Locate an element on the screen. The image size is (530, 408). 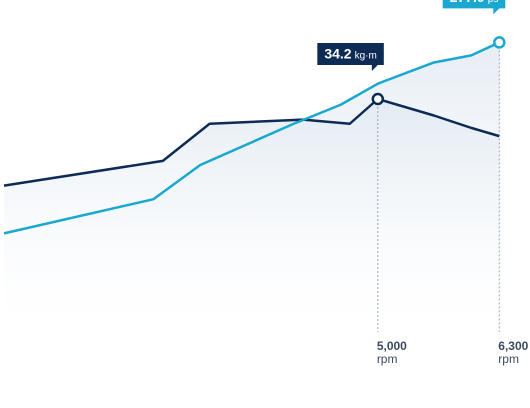
power-callout-label: 277.0ps is located at coordinates (474, 2).